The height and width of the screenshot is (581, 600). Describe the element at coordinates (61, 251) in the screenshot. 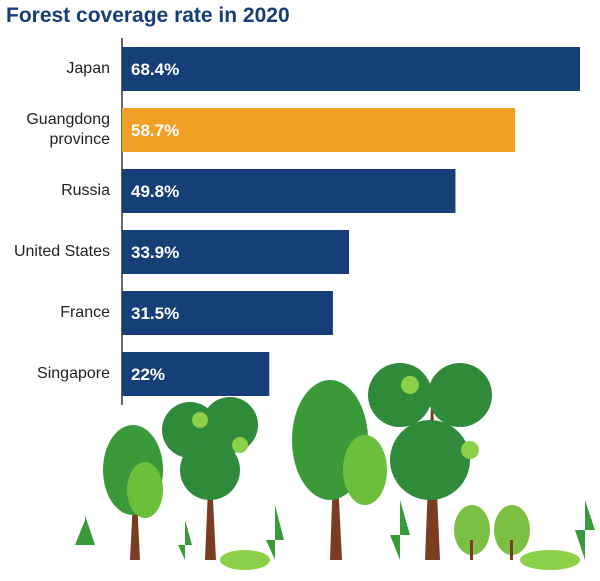

I see `category-label: United States` at that location.